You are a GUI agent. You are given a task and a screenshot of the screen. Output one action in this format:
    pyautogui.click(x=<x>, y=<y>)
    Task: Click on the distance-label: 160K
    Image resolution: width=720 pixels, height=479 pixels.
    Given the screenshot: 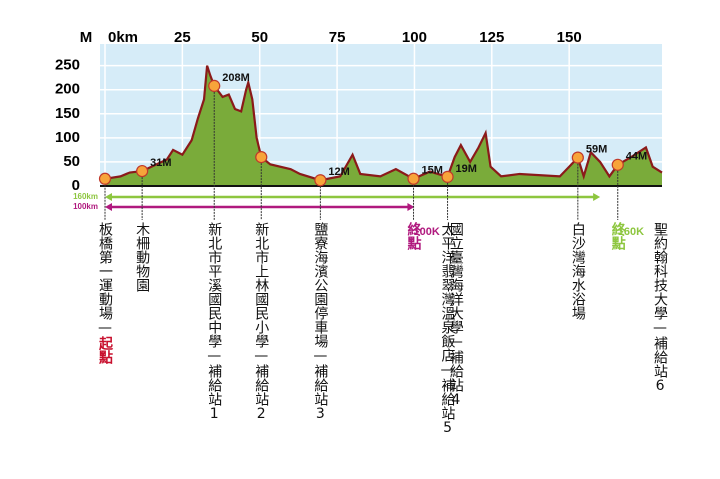 What is the action you would take?
    pyautogui.click(x=631, y=232)
    